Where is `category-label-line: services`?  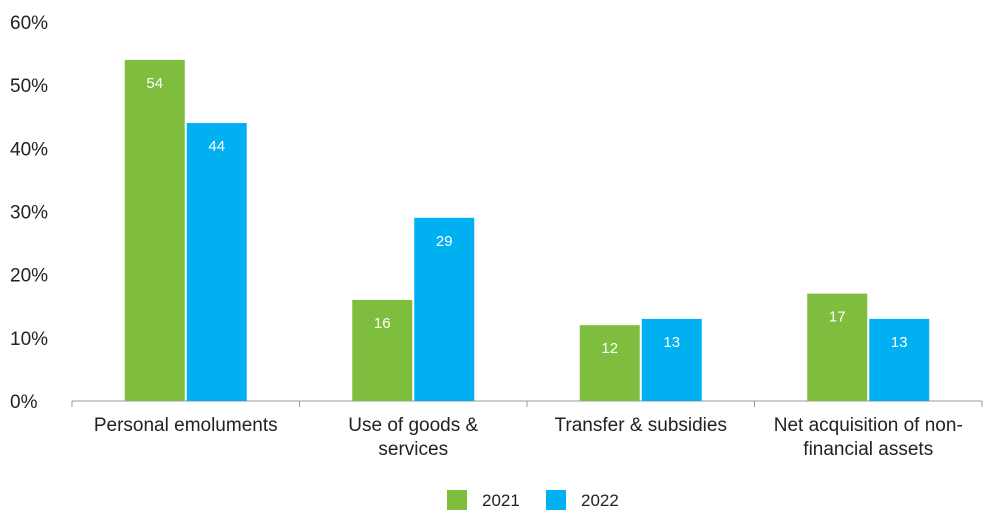 category-label-line: services is located at coordinates (413, 449).